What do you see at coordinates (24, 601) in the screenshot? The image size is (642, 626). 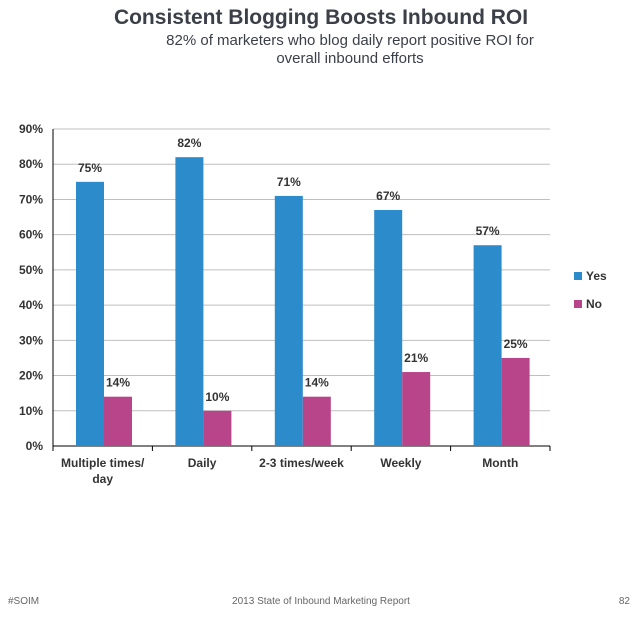 I see `footer-hashtag: #SOIM` at bounding box center [24, 601].